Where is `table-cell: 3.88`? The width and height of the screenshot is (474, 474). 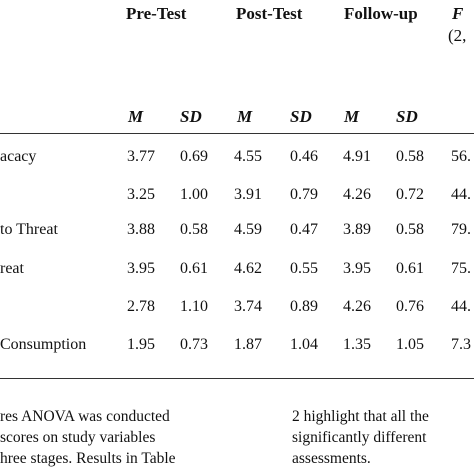 table-cell: 3.88 is located at coordinates (141, 229).